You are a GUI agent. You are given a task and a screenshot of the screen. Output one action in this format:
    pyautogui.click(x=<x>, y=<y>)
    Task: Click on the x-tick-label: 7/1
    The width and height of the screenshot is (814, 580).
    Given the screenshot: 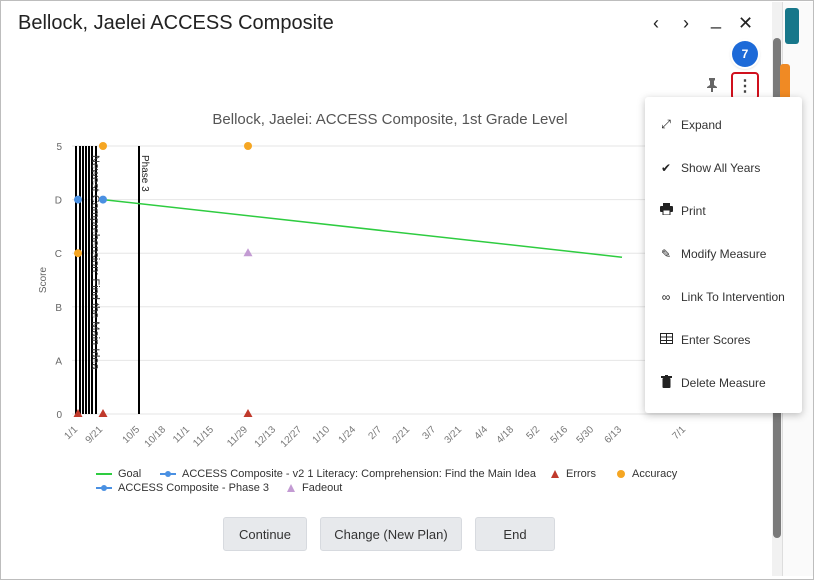 What is the action you would take?
    pyautogui.click(x=680, y=433)
    